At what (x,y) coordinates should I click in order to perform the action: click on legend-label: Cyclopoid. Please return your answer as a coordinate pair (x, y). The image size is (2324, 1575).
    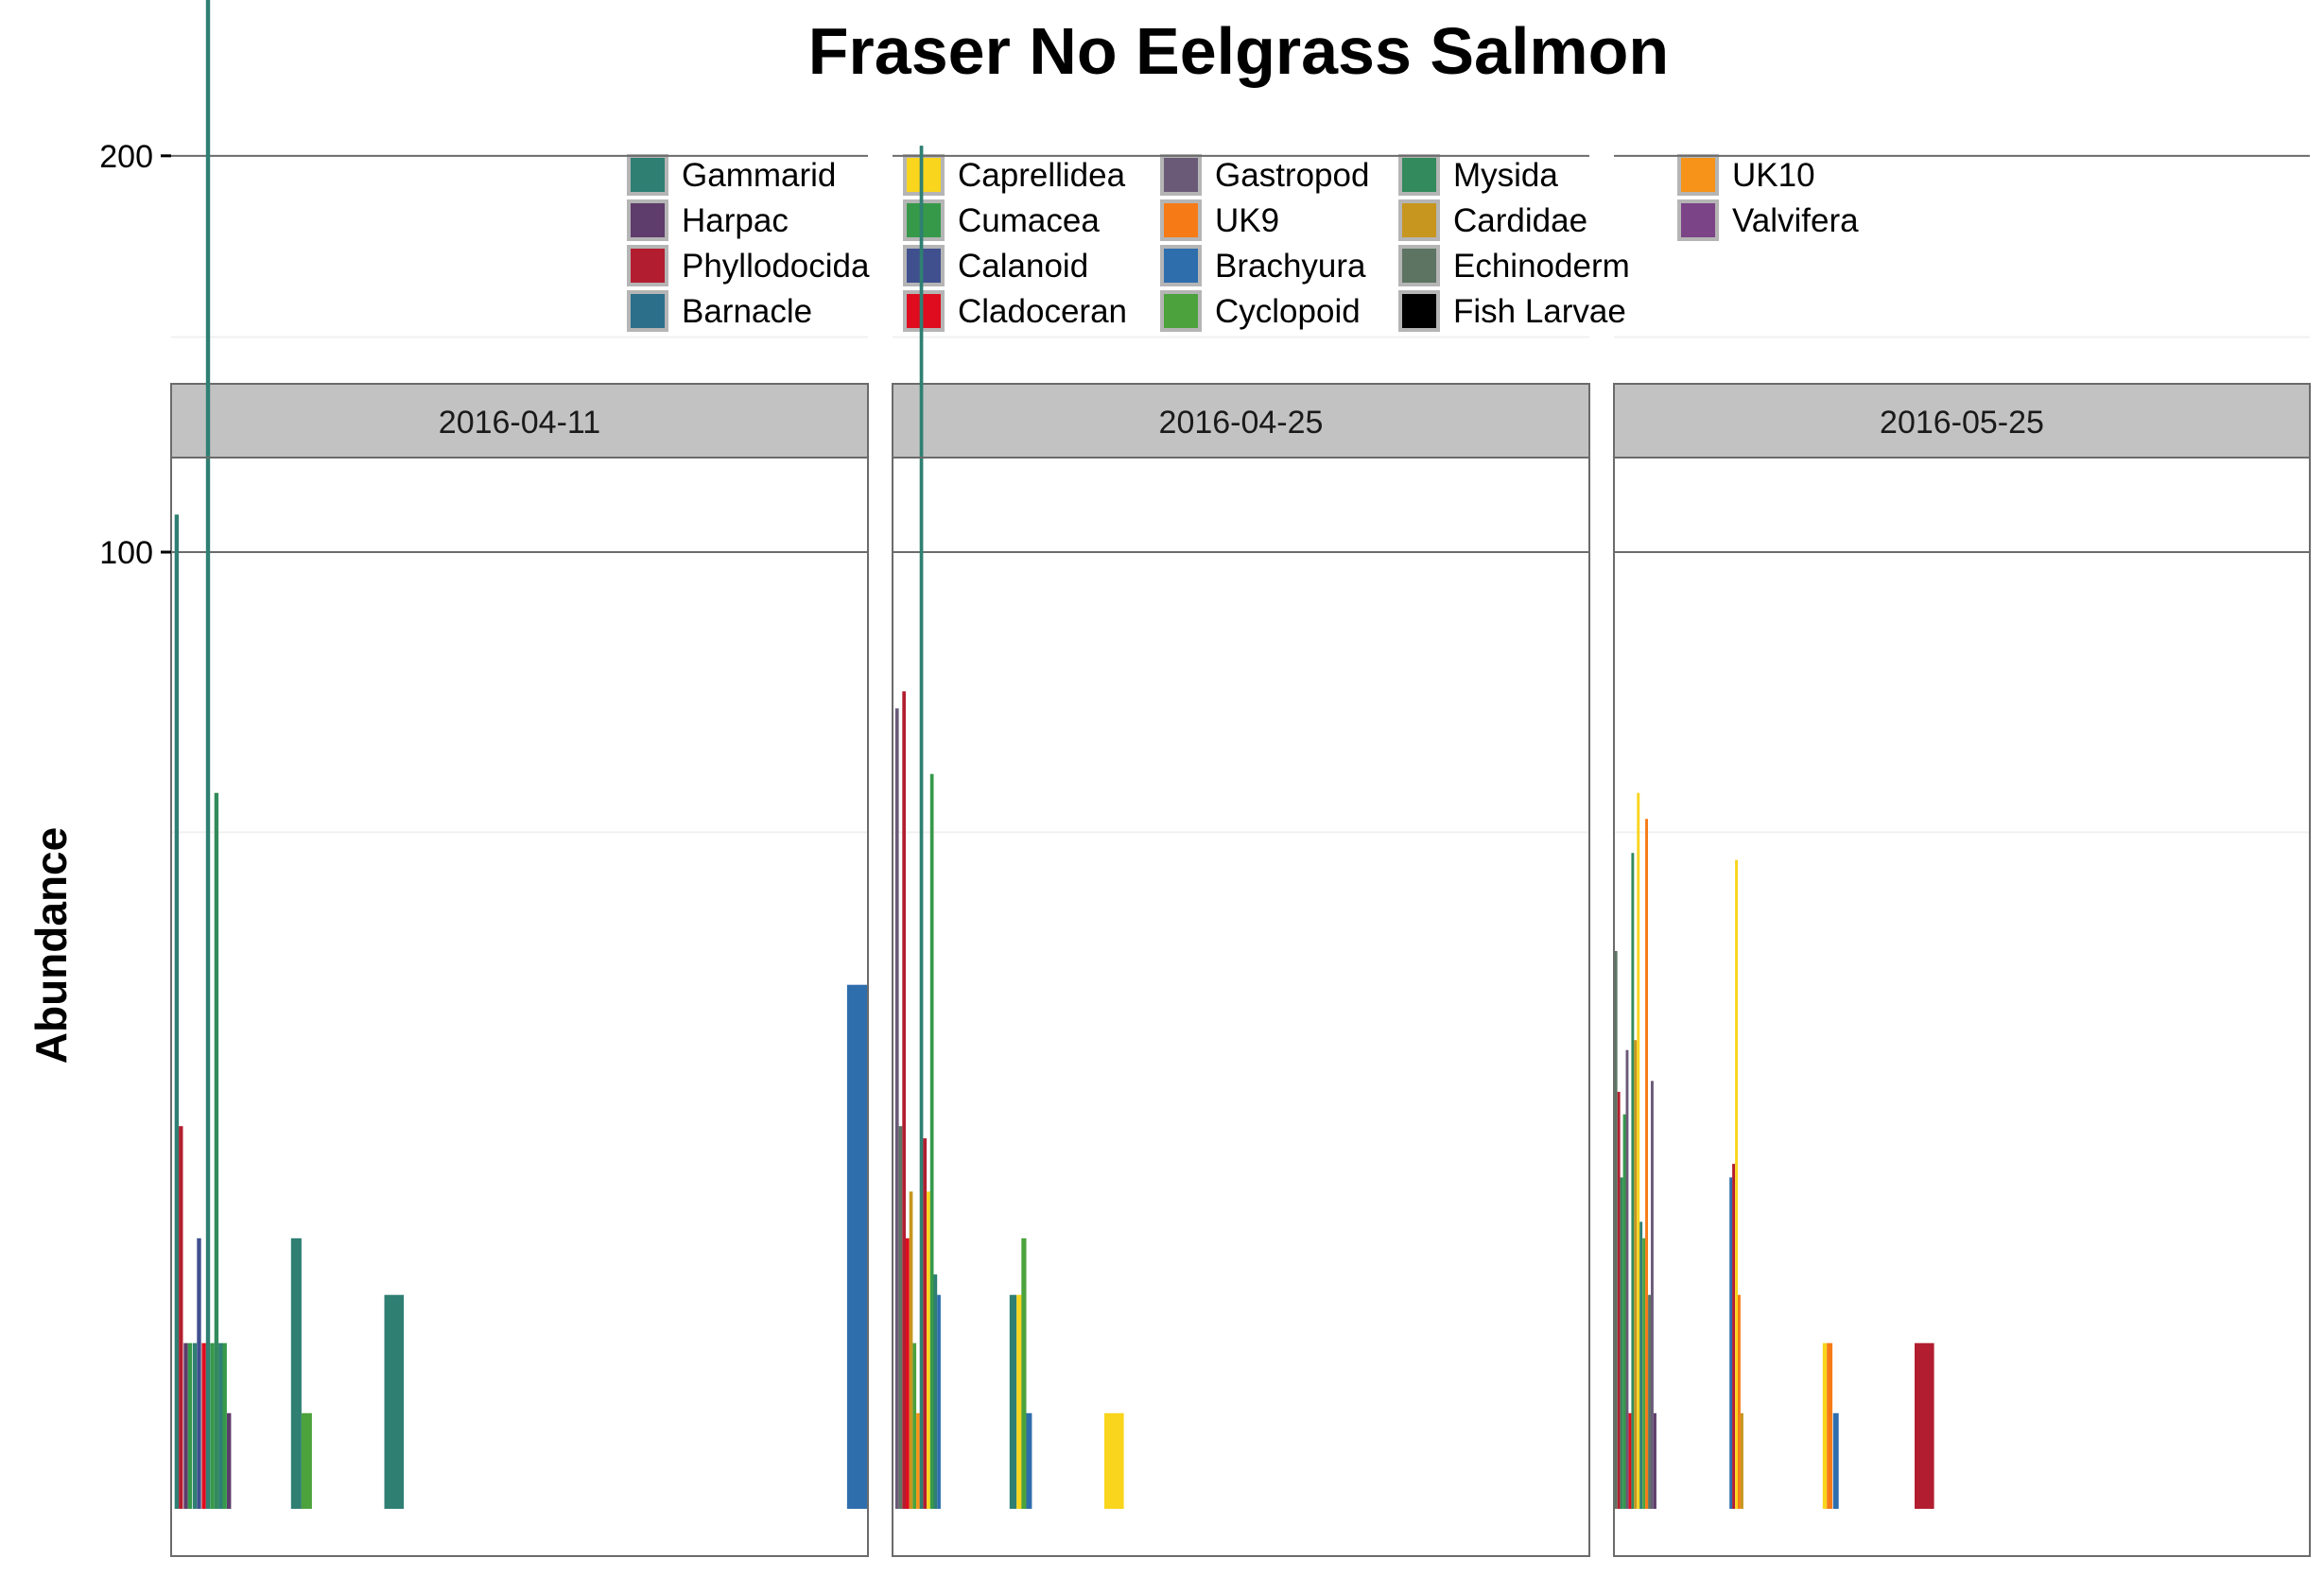
    Looking at the image, I should click on (1288, 311).